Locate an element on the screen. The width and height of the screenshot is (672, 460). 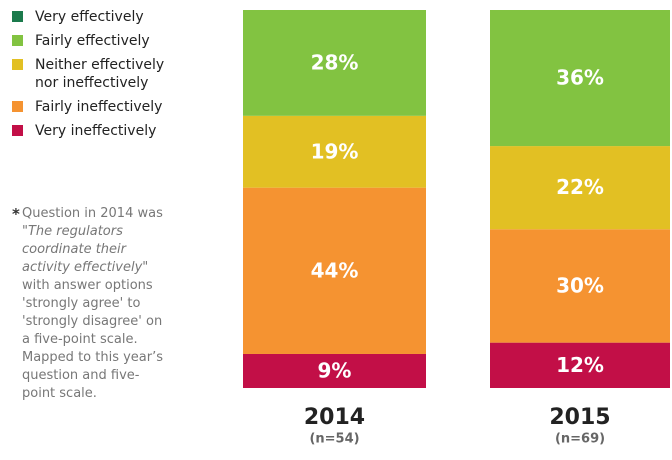
legend-label: Fairly effectively is located at coordinates (92, 41).